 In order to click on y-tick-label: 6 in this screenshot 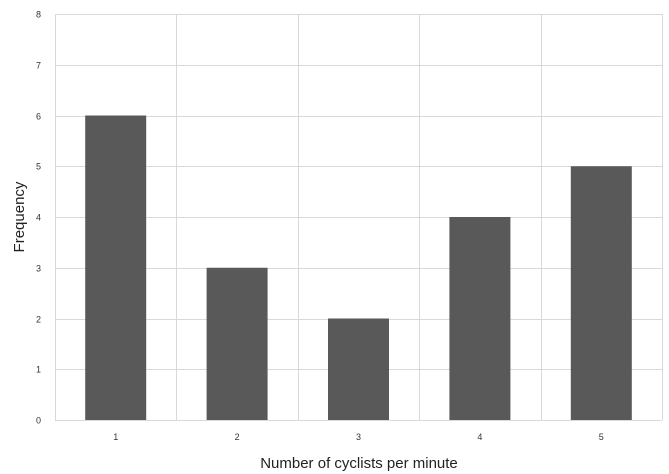, I will do `click(38, 117)`.